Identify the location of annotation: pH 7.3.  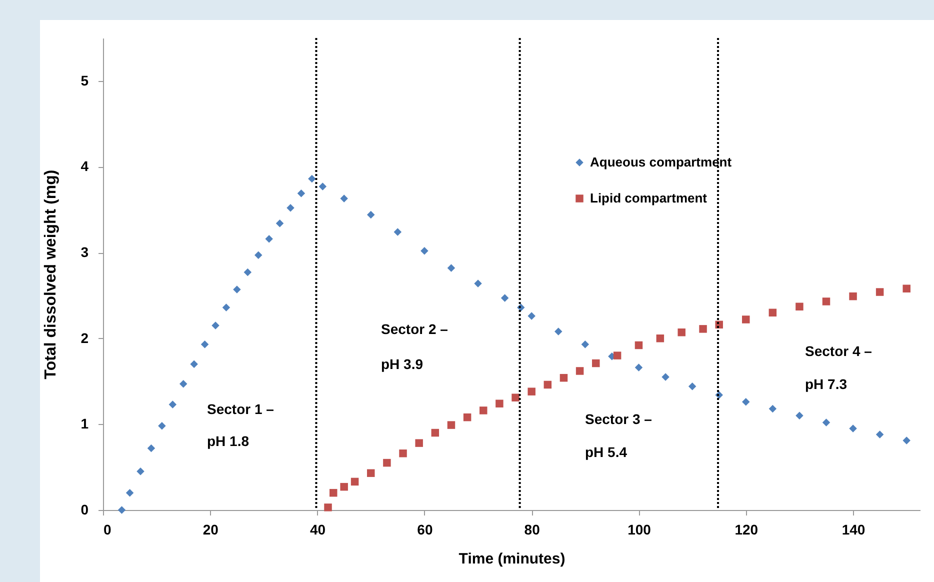
(826, 384).